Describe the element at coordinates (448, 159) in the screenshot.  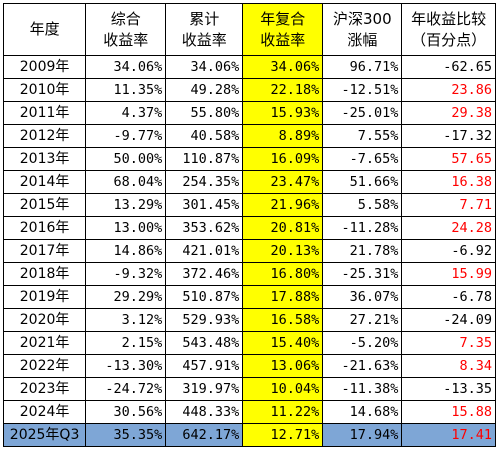
I see `cell-return-comparison: 57.65` at that location.